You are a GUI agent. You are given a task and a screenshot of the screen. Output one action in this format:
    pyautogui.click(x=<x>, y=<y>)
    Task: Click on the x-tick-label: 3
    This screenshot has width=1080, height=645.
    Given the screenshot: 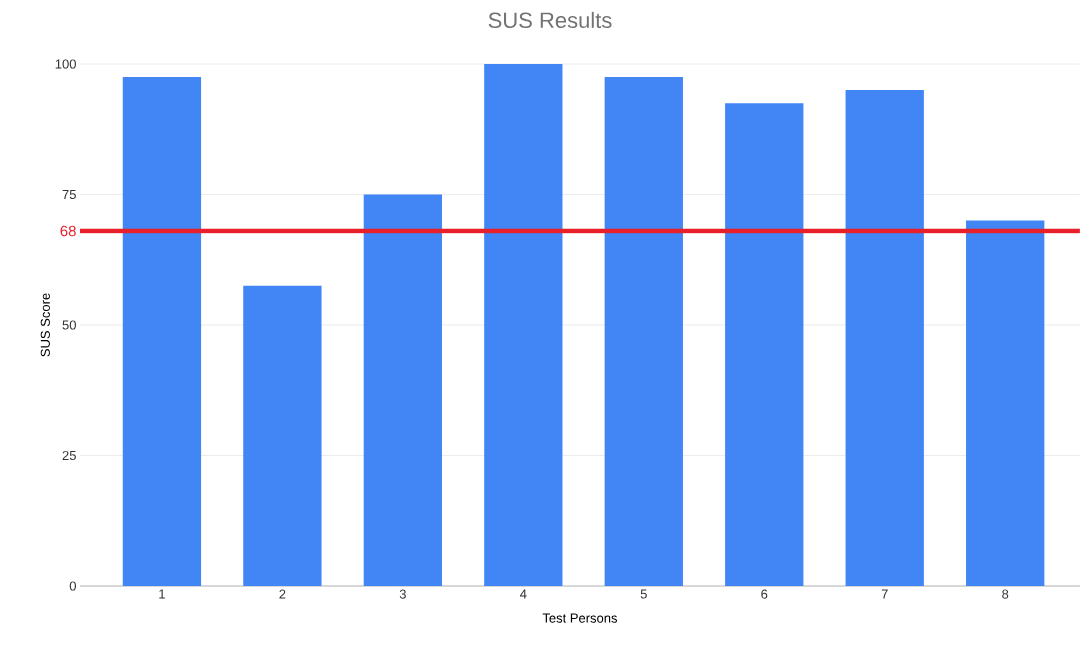 What is the action you would take?
    pyautogui.click(x=402, y=594)
    